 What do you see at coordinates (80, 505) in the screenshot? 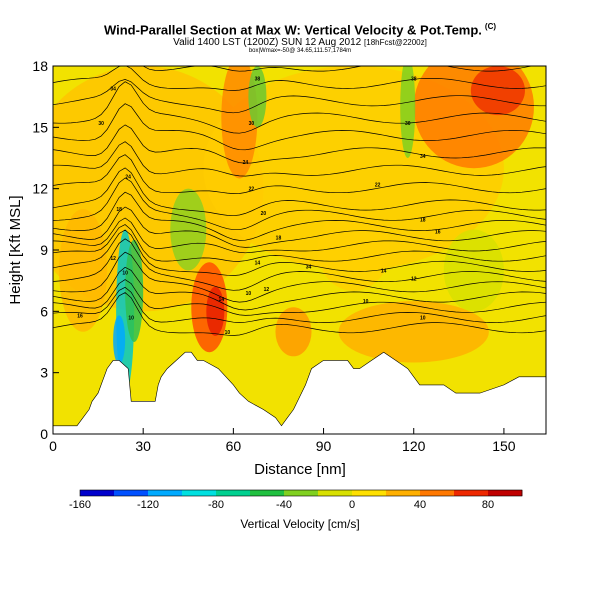
I see `colorbar-tick-label: -160` at bounding box center [80, 505].